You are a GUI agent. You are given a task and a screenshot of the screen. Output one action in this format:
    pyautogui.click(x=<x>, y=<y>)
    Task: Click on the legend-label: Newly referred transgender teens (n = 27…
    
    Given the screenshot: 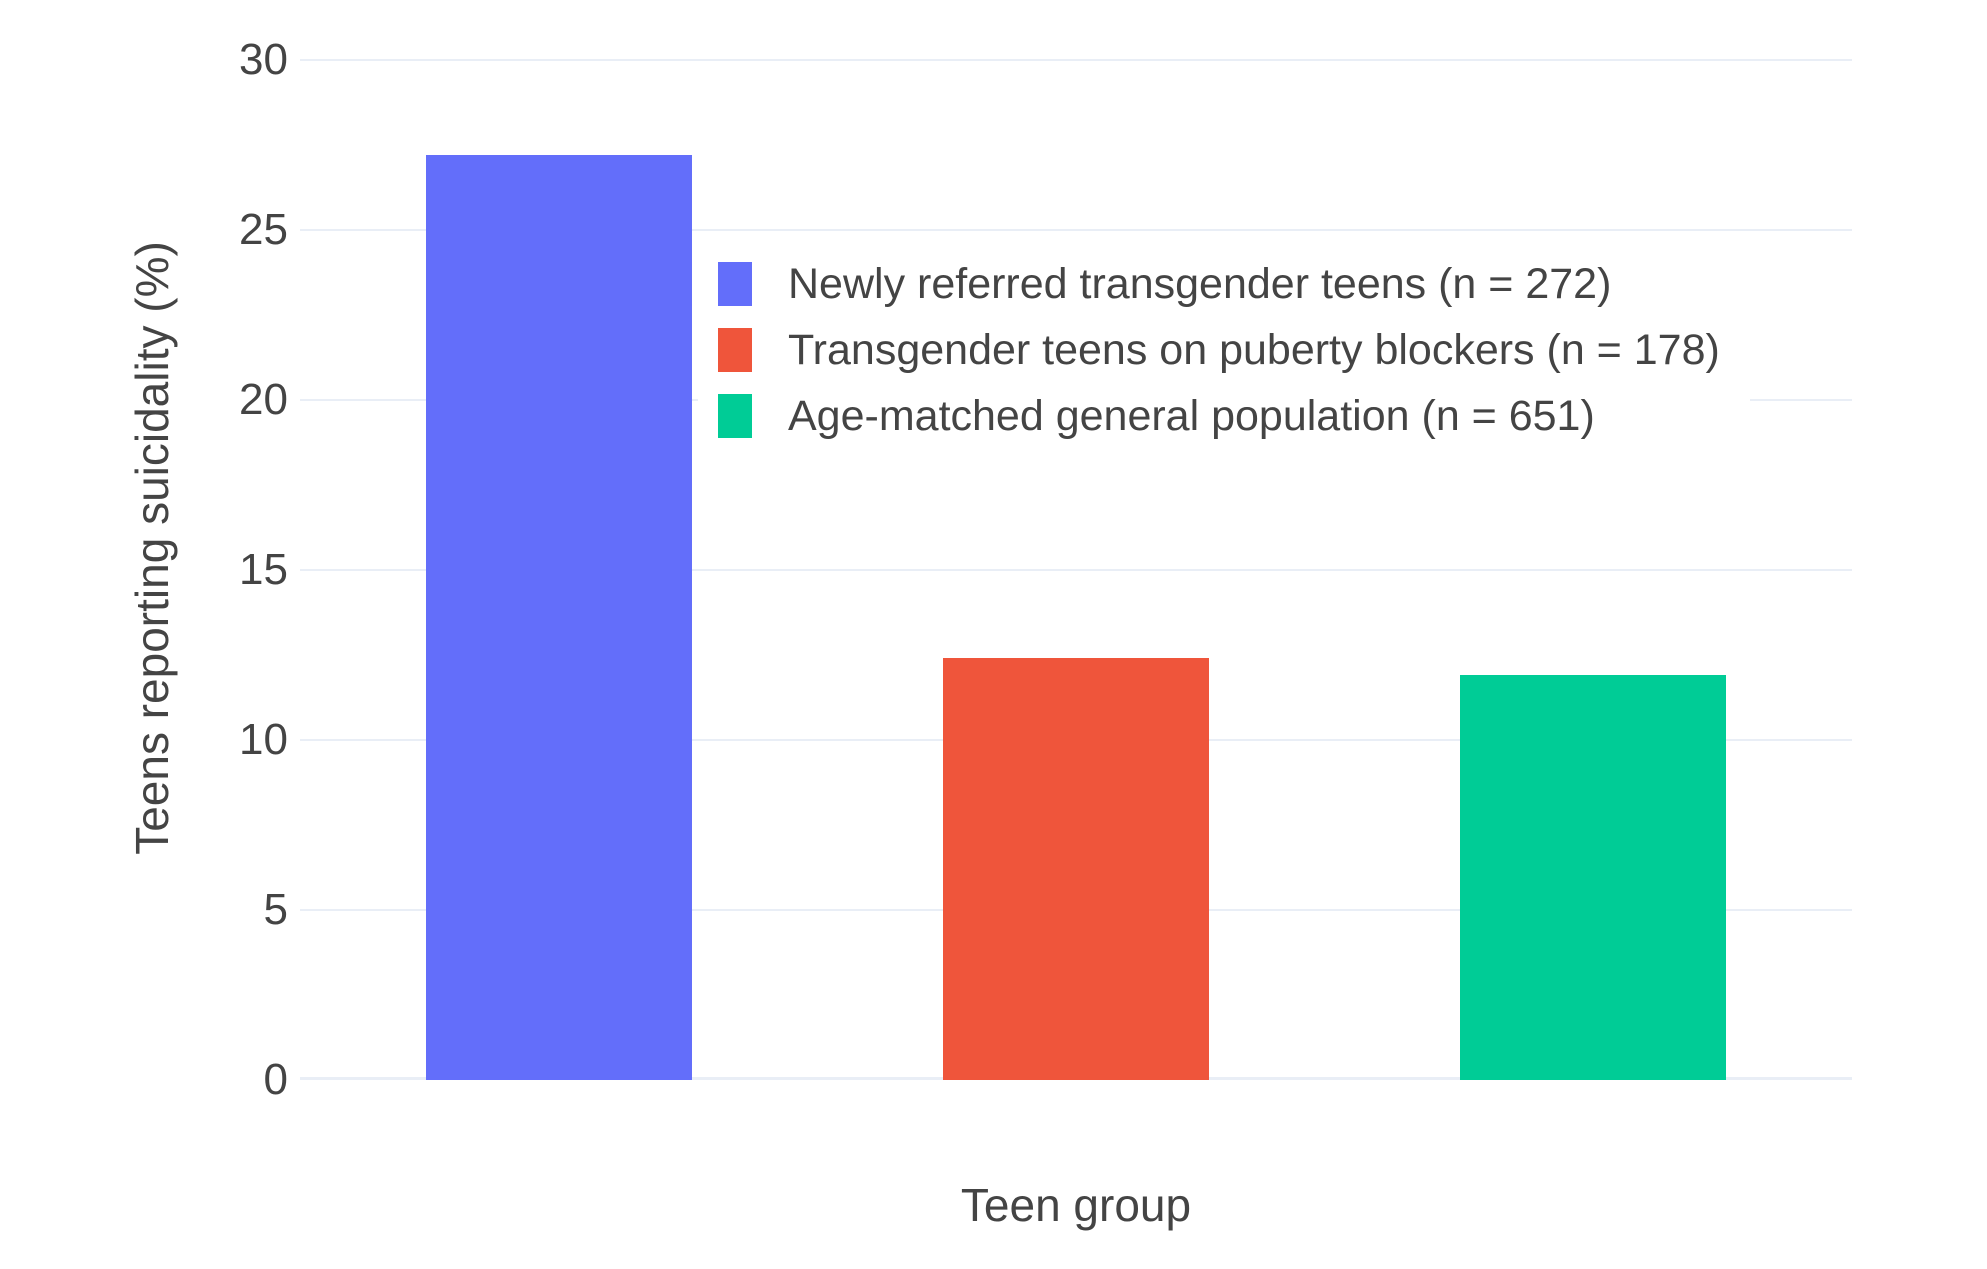 What is the action you would take?
    pyautogui.click(x=1200, y=284)
    